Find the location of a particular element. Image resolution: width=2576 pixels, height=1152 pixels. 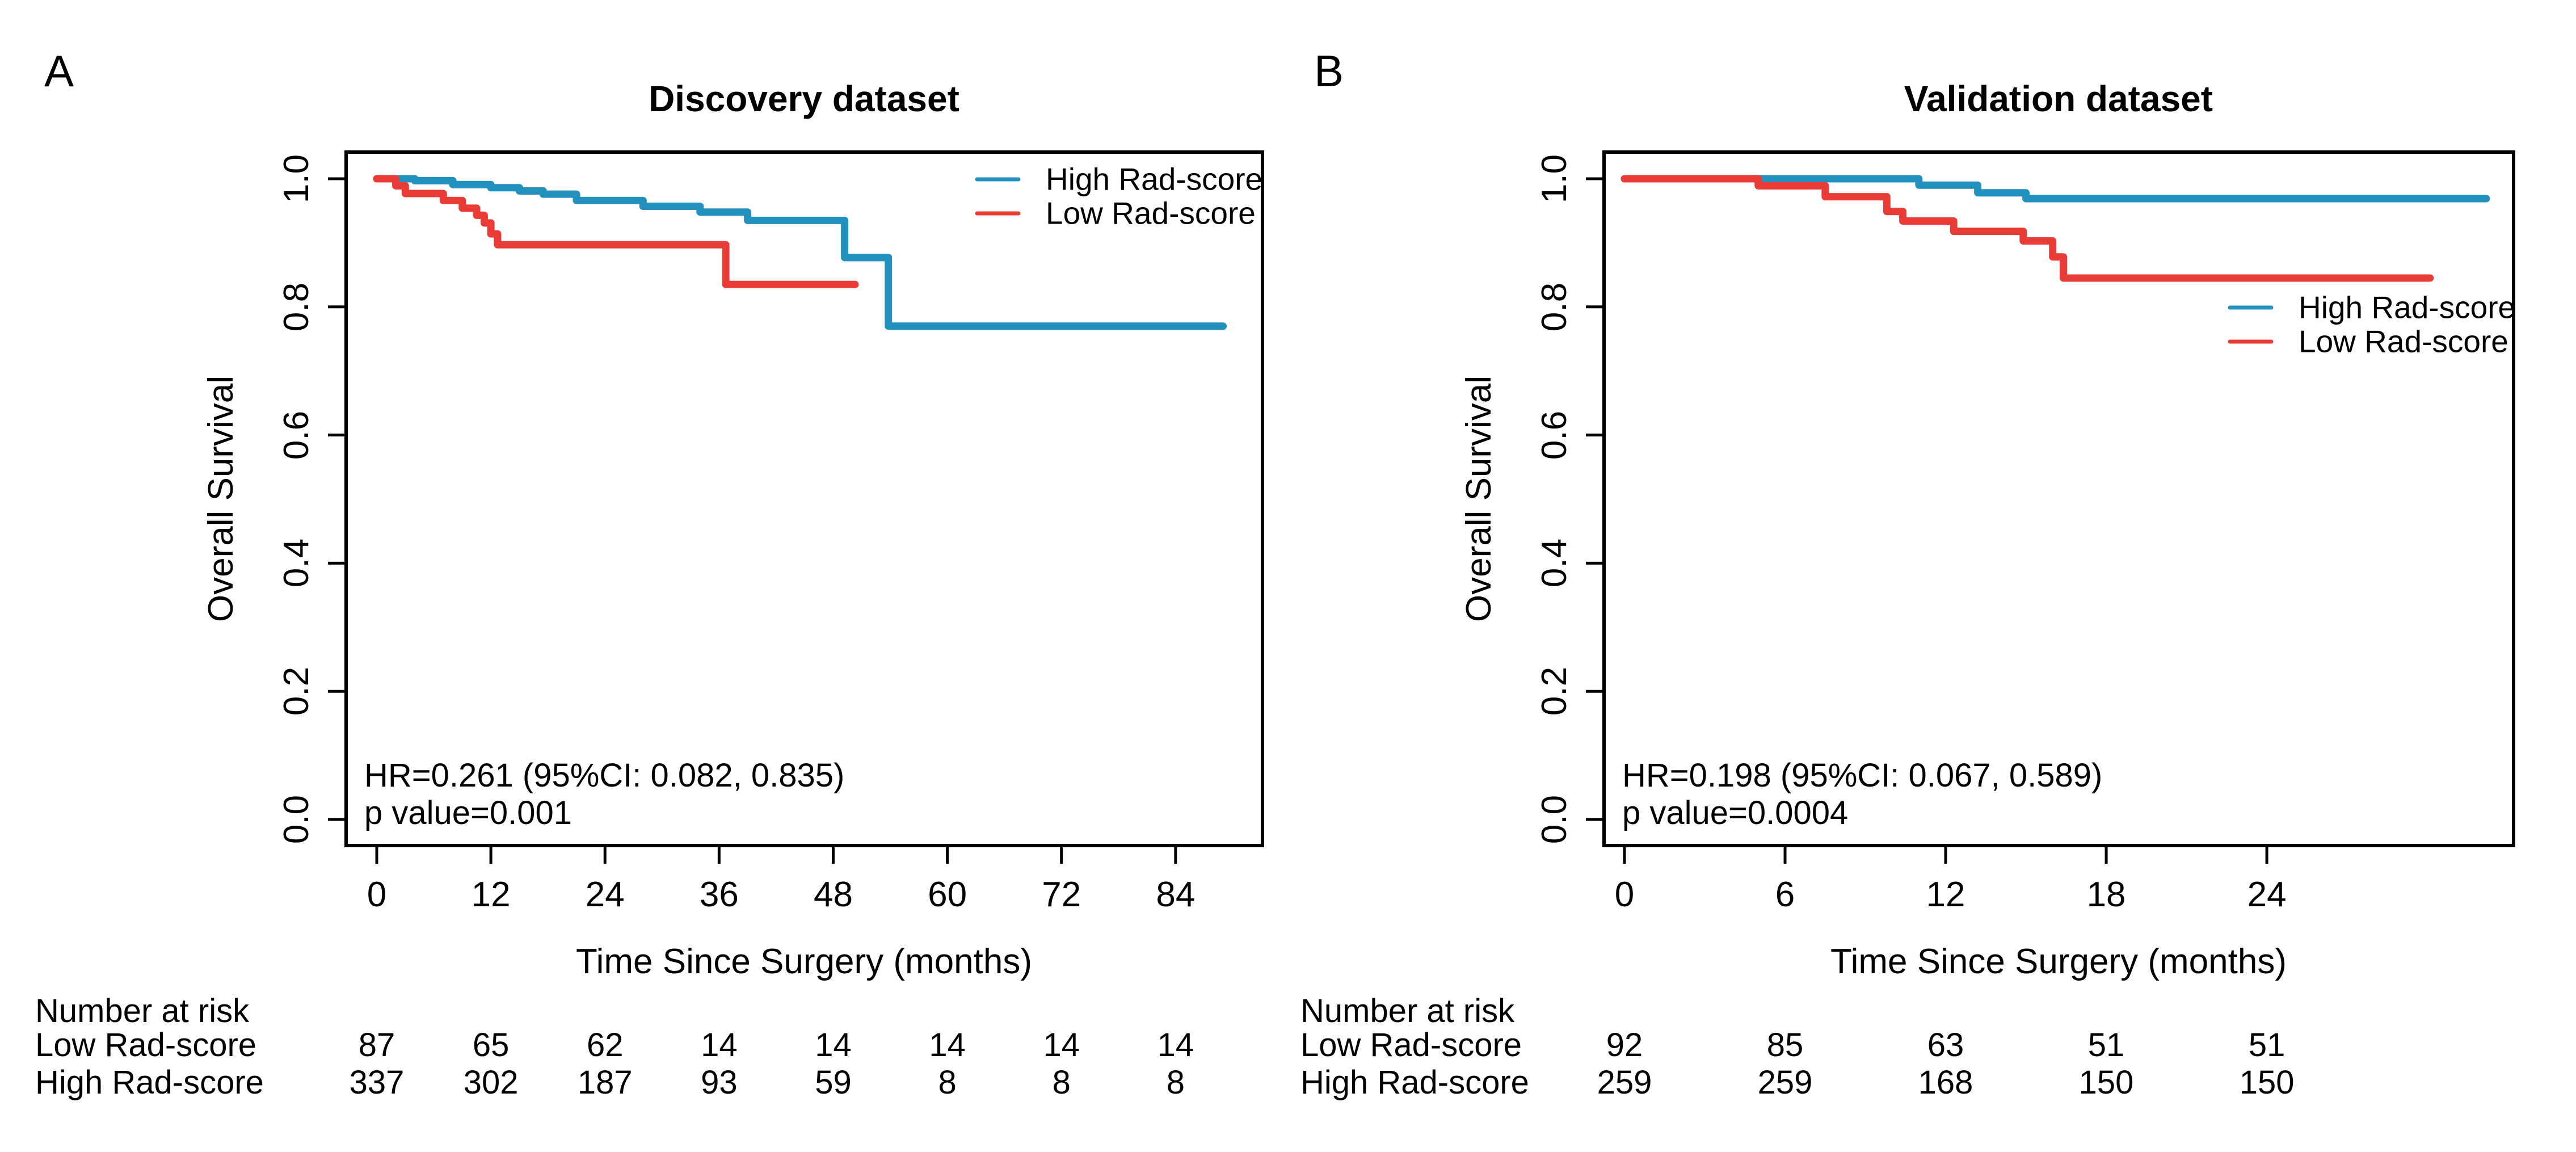

panel-a-y-tick-label: 1.0 is located at coordinates (296, 179).